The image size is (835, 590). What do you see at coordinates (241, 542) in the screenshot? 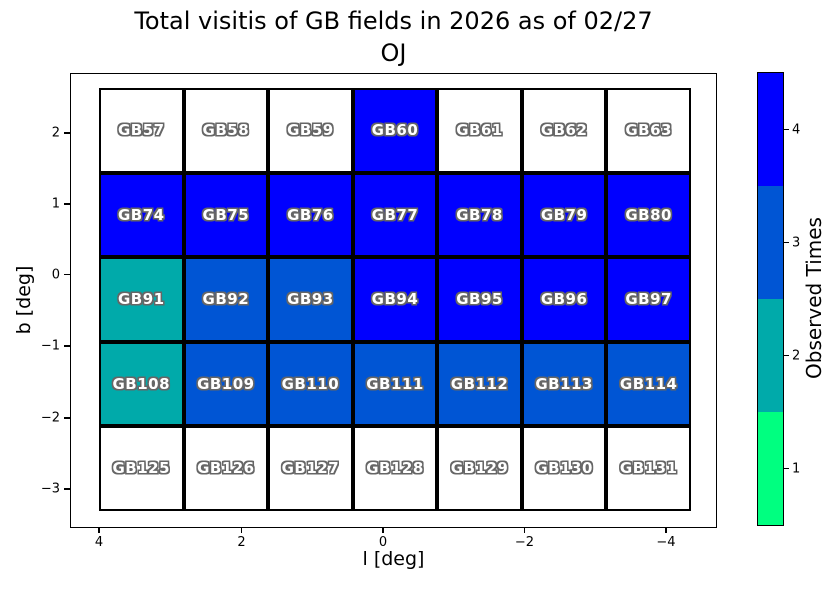
I see `x-tick-label: 2` at bounding box center [241, 542].